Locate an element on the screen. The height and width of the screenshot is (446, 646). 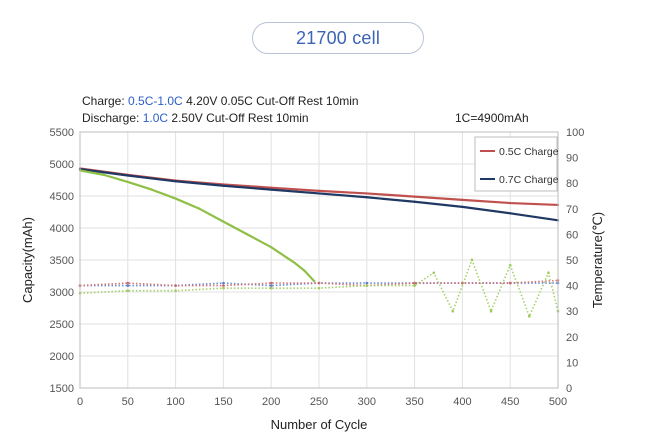
y2-tick-label: 20 is located at coordinates (572, 338).